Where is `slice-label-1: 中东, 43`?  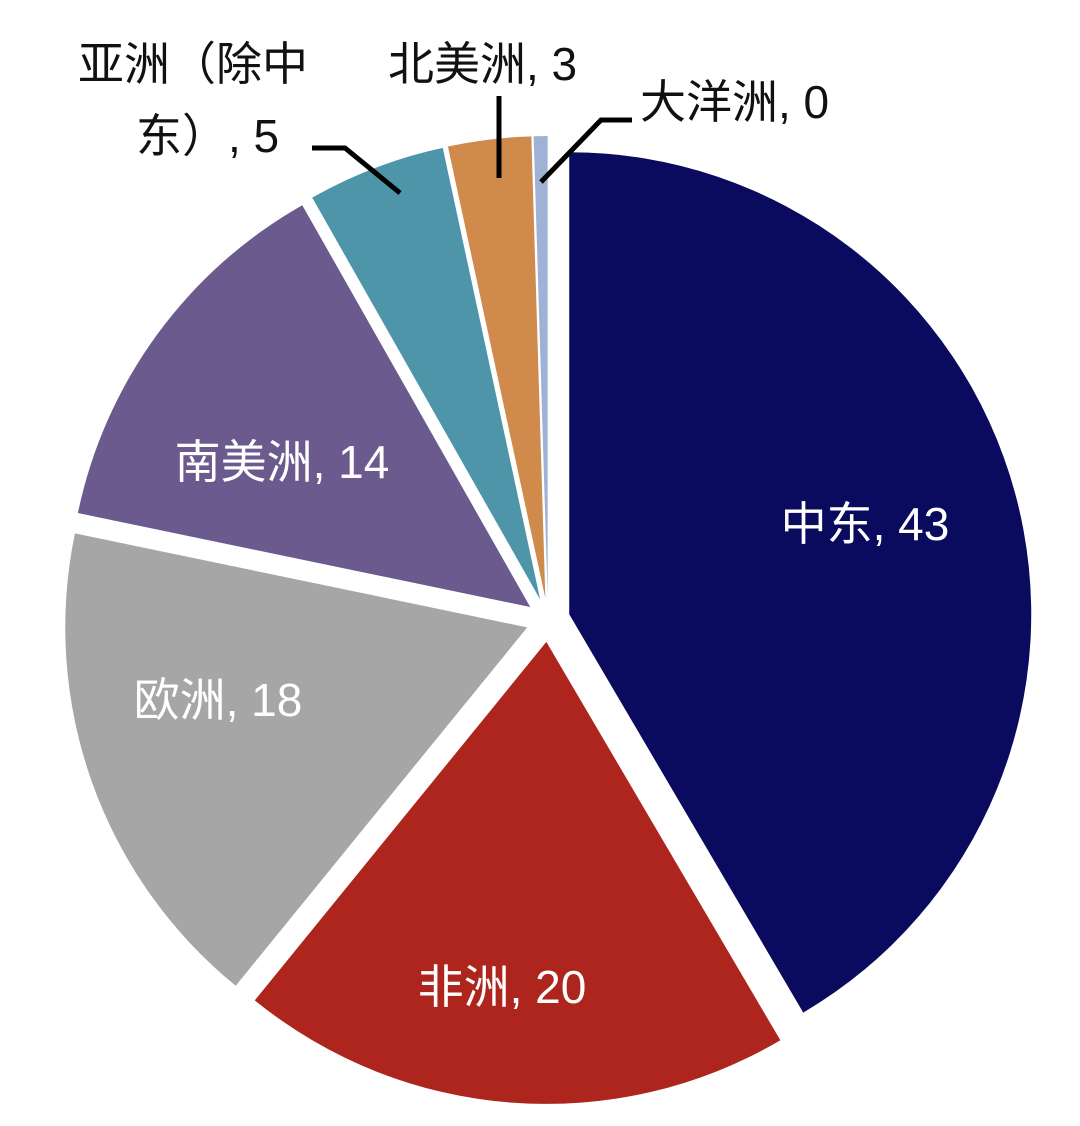 slice-label-1: 中东, 43 is located at coordinates (865, 524).